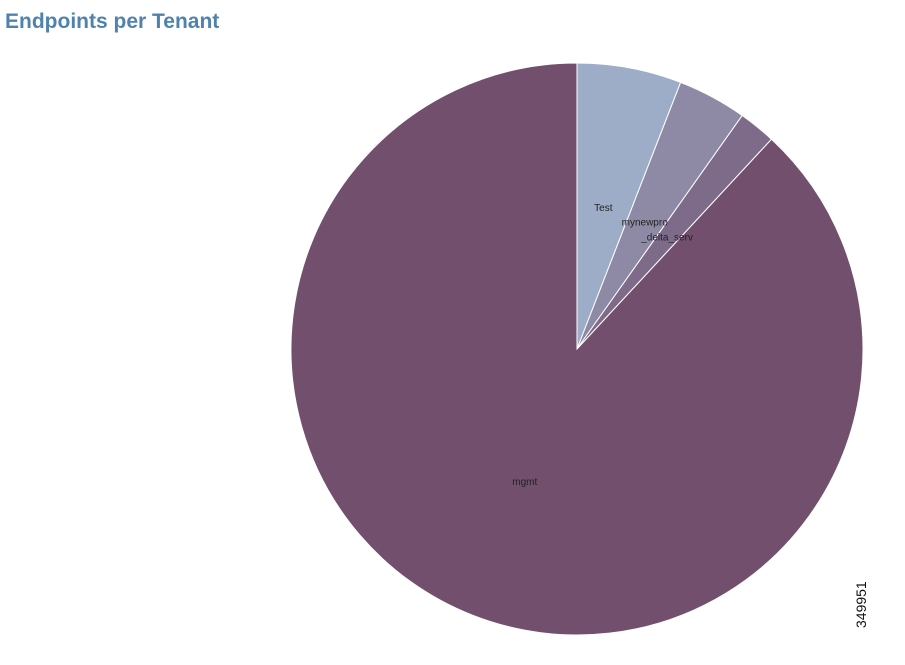 This screenshot has height=665, width=905. I want to click on slice-label: mgmt, so click(524, 482).